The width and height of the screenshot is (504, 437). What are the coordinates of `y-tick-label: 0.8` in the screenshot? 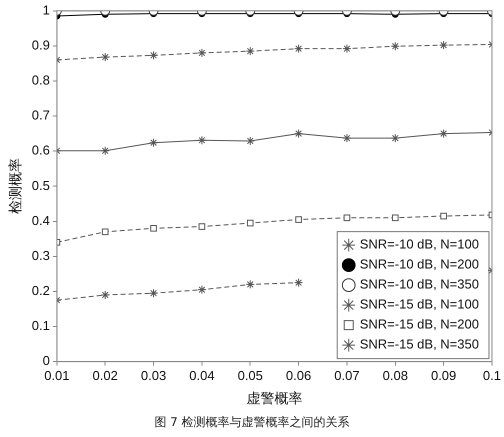 It's located at (41, 80).